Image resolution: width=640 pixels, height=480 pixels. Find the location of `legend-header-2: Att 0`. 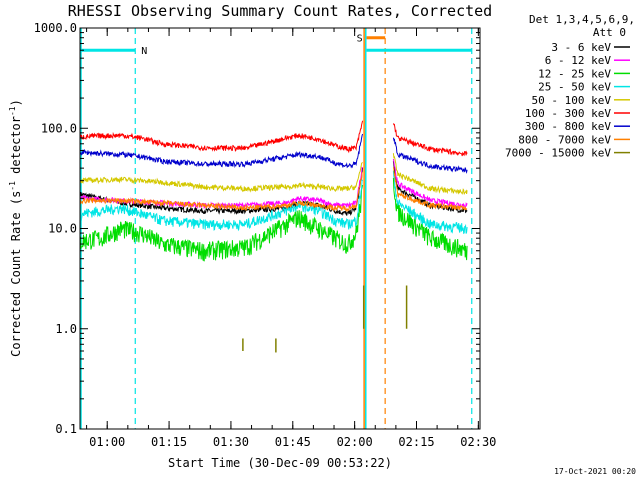

legend-header-2: Att 0 is located at coordinates (609, 32).